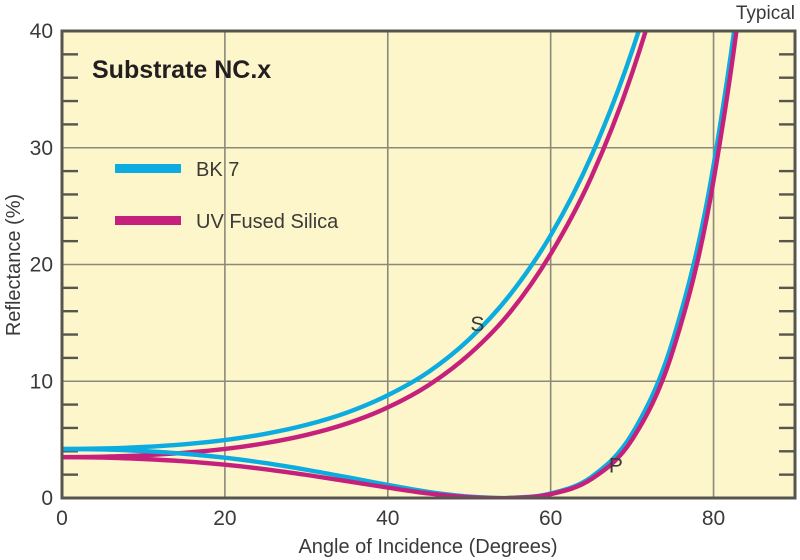 This screenshot has height=560, width=800. I want to click on s-polarization-label: S, so click(477, 324).